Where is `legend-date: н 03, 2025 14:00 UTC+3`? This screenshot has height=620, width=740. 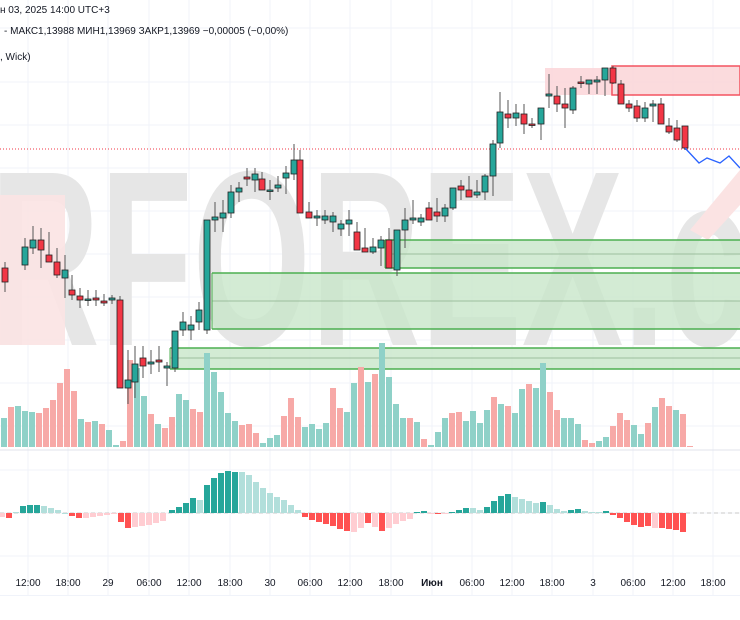
legend-date: н 03, 2025 14:00 UTC+3 is located at coordinates (55, 10).